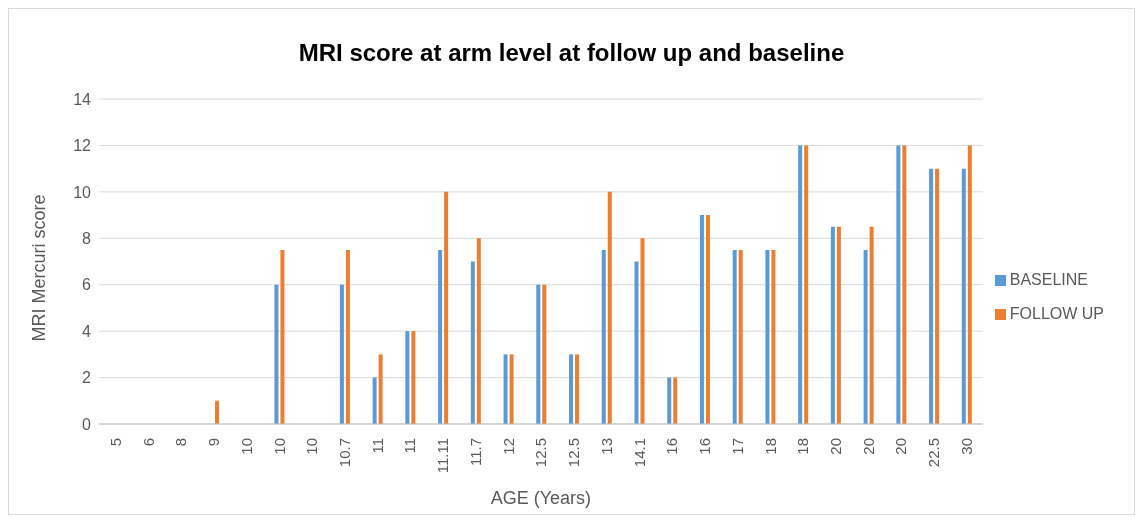  I want to click on x-tick-label: 13, so click(606, 446).